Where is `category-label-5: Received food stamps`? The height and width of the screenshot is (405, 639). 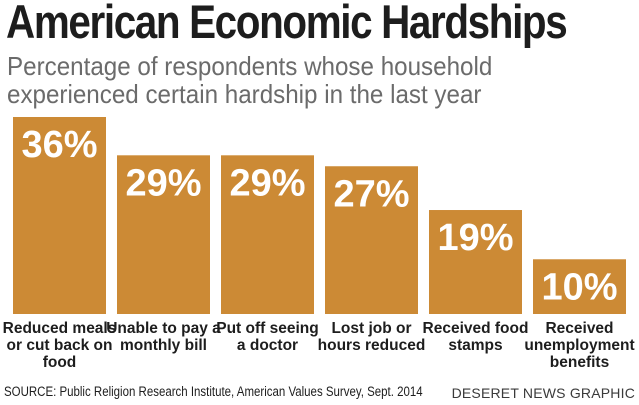
category-label-5: Received food stamps is located at coordinates (476, 337).